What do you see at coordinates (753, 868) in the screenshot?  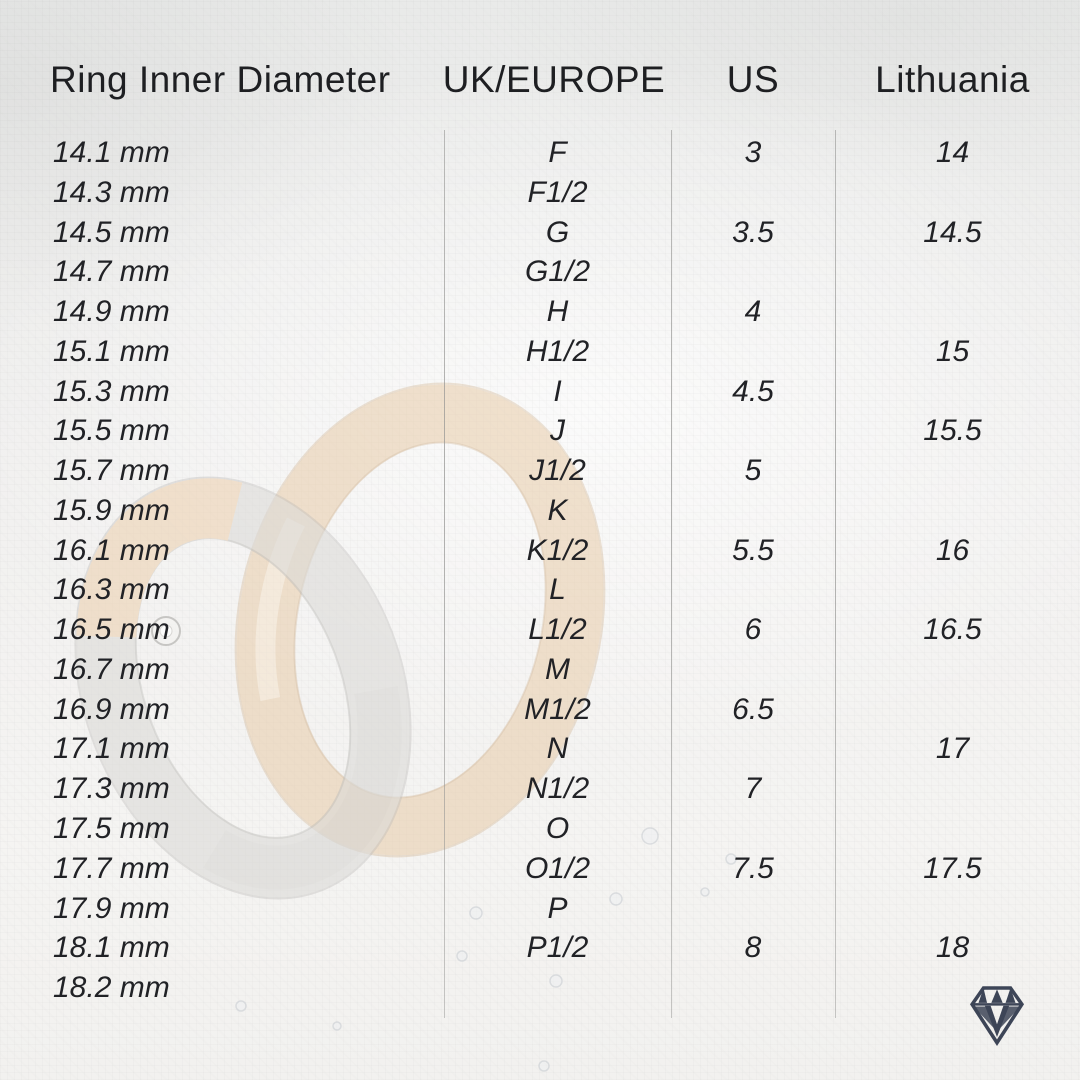 I see `cell-us: 7.5` at bounding box center [753, 868].